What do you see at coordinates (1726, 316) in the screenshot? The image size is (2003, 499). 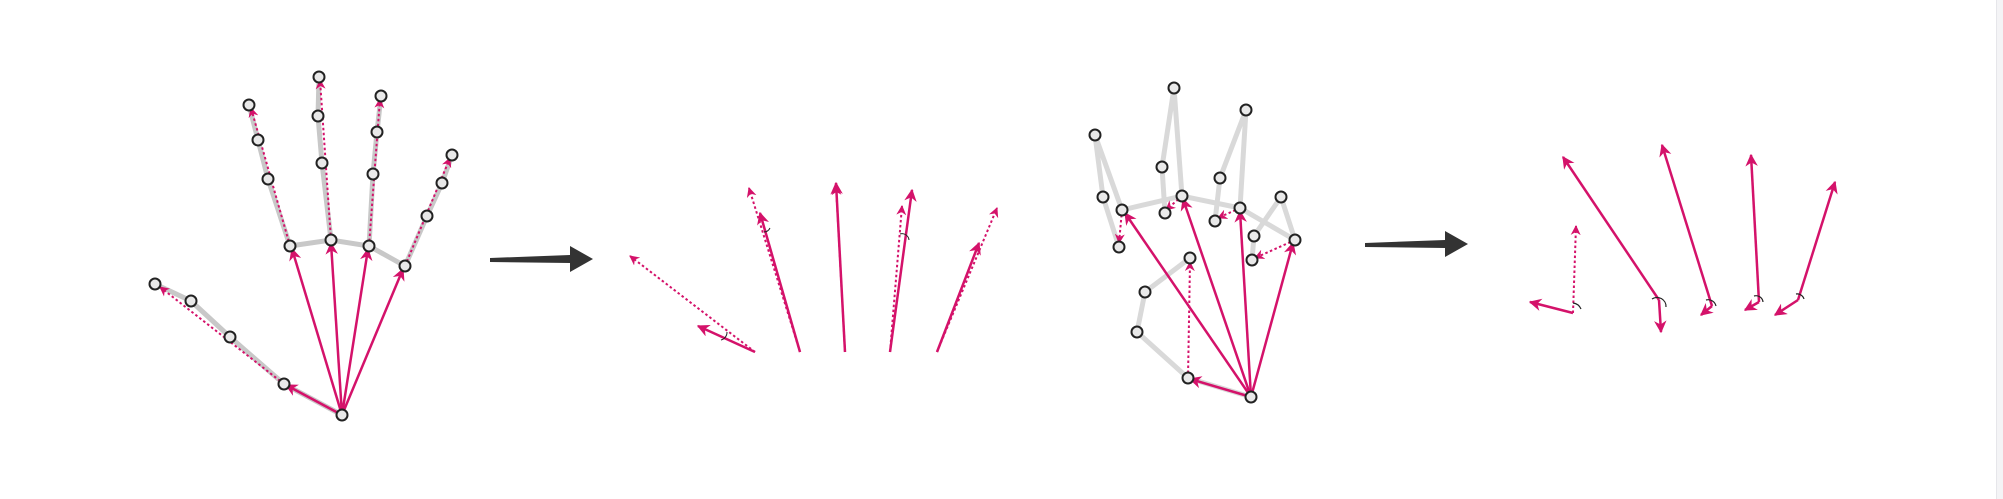 I see `finger-tip-vectors` at bounding box center [1726, 316].